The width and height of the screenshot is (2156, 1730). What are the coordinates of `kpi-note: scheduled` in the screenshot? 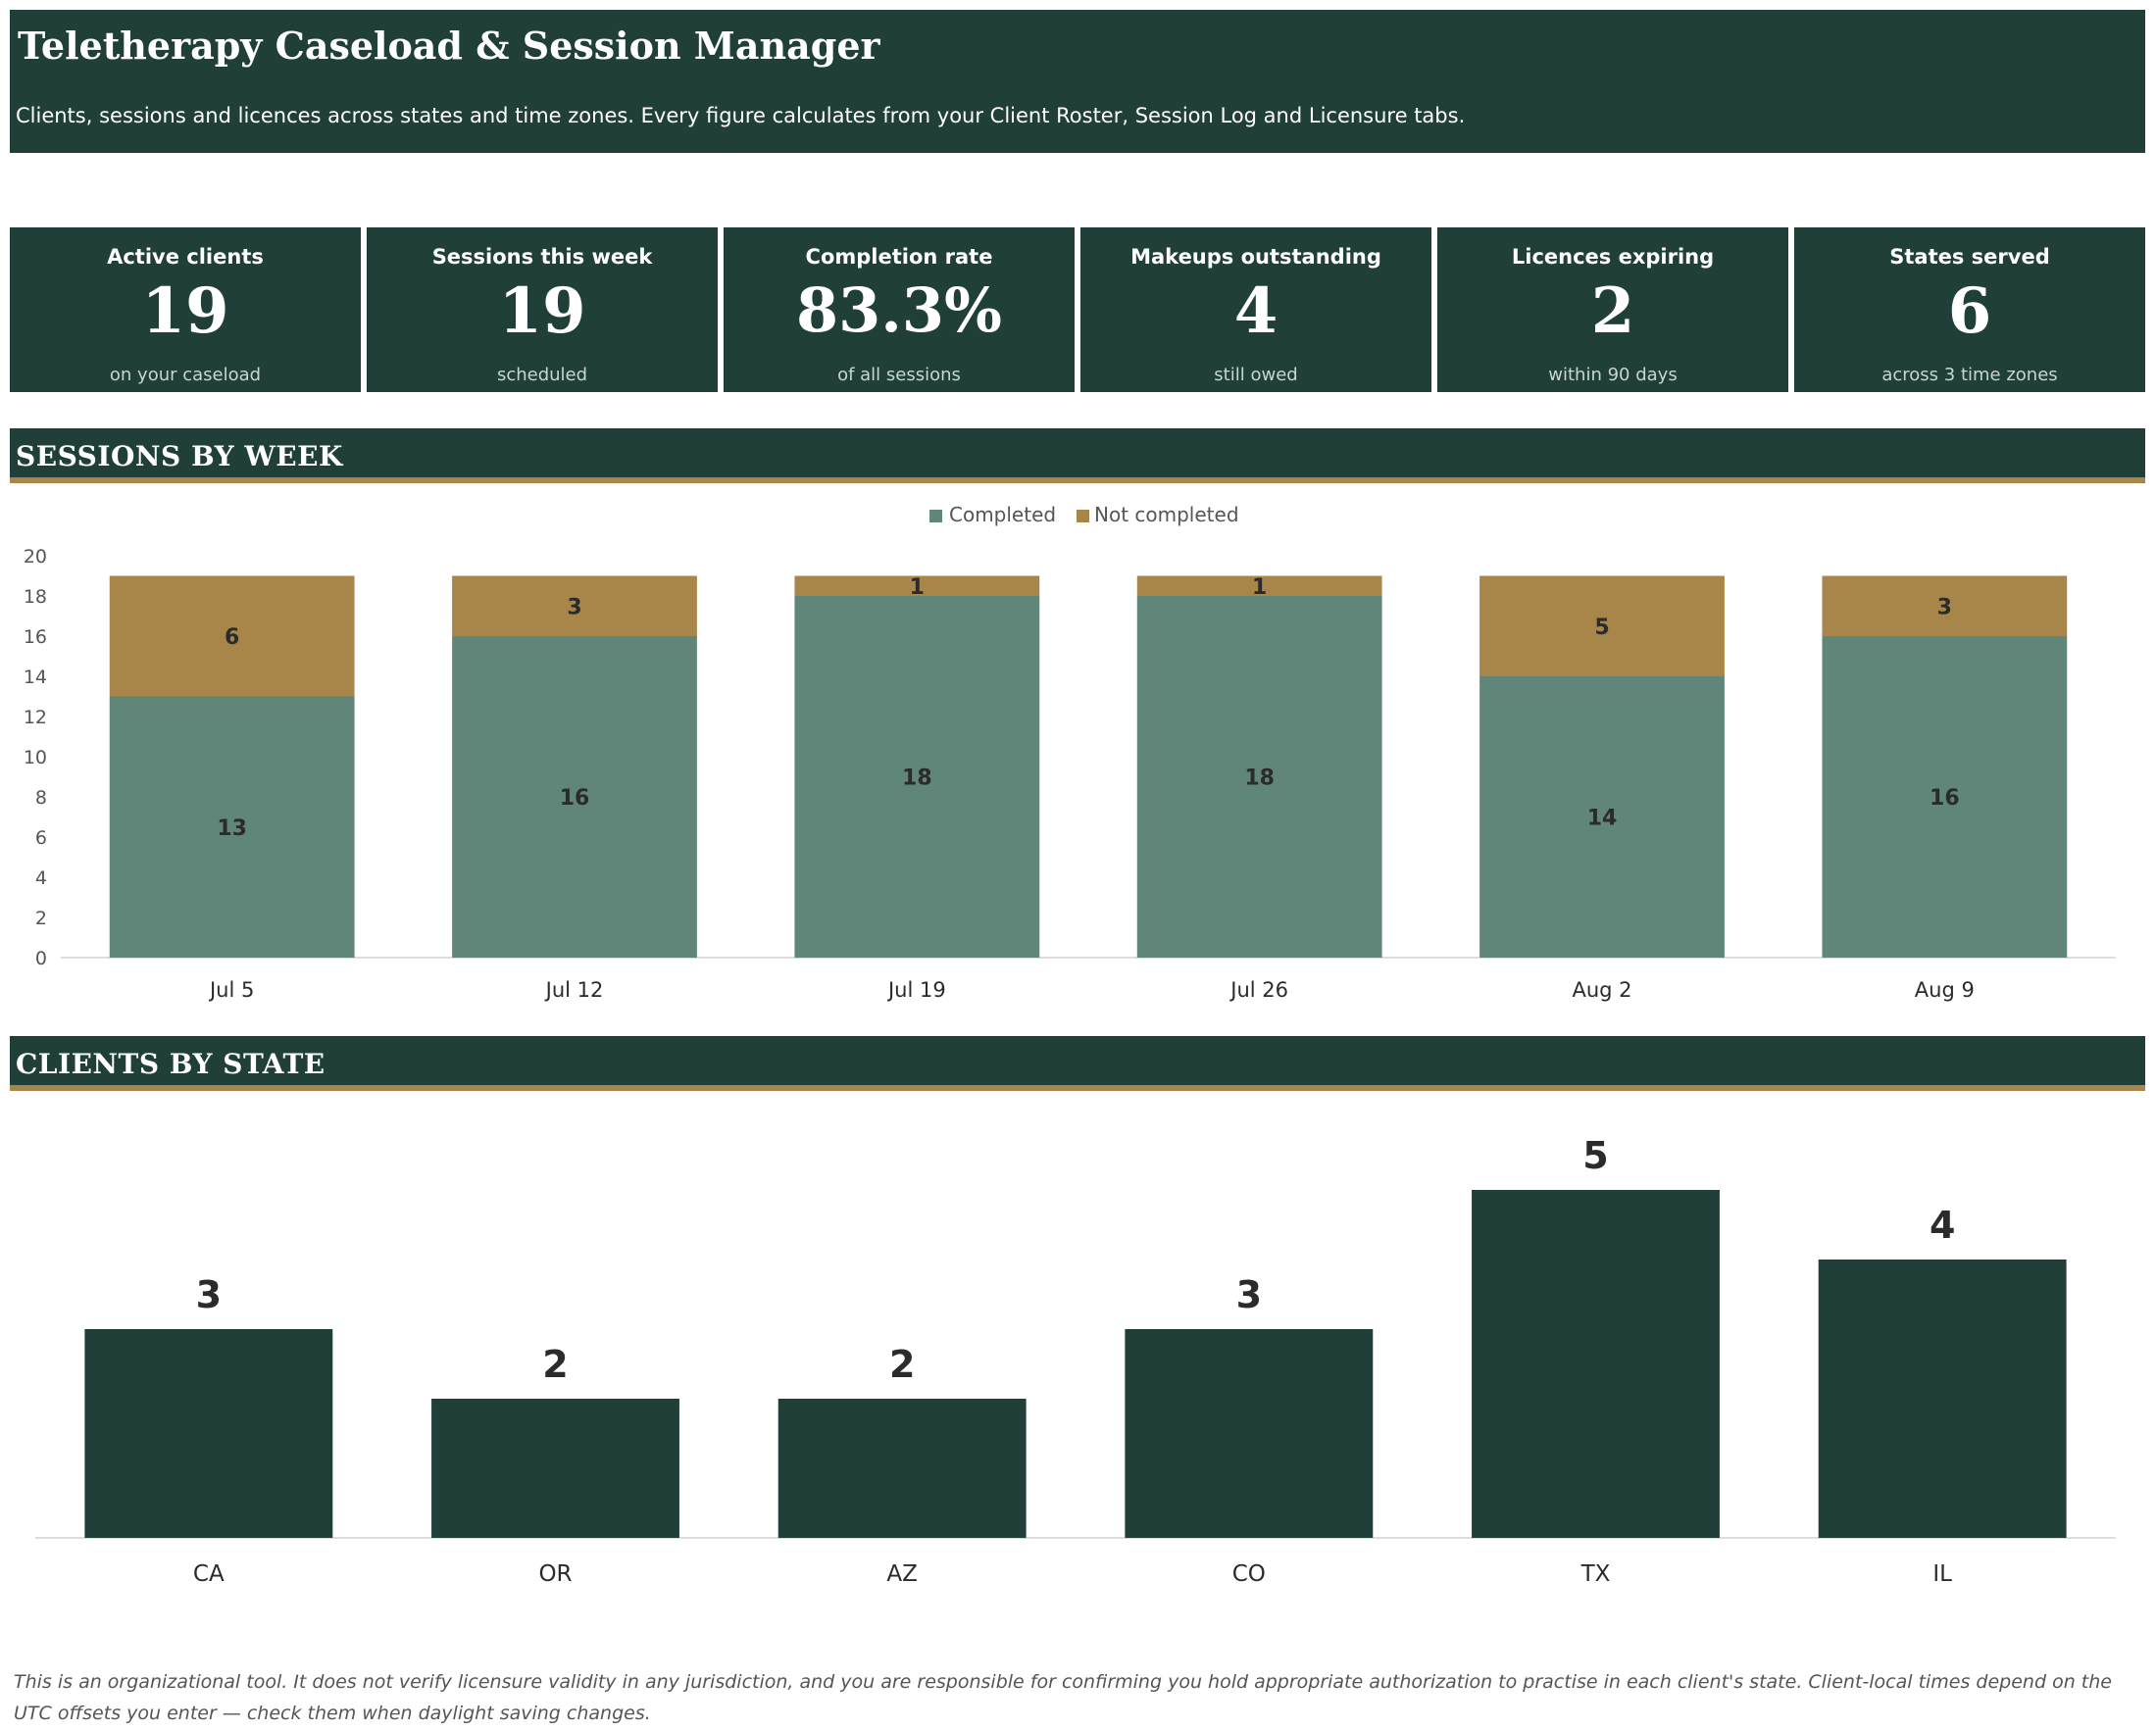 It's located at (542, 375).